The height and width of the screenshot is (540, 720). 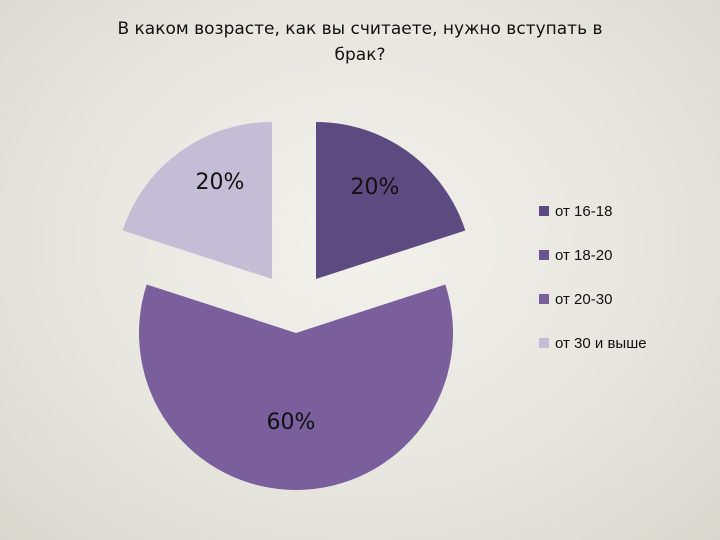 I want to click on legend-label-4: от 30 и выше, so click(x=601, y=343).